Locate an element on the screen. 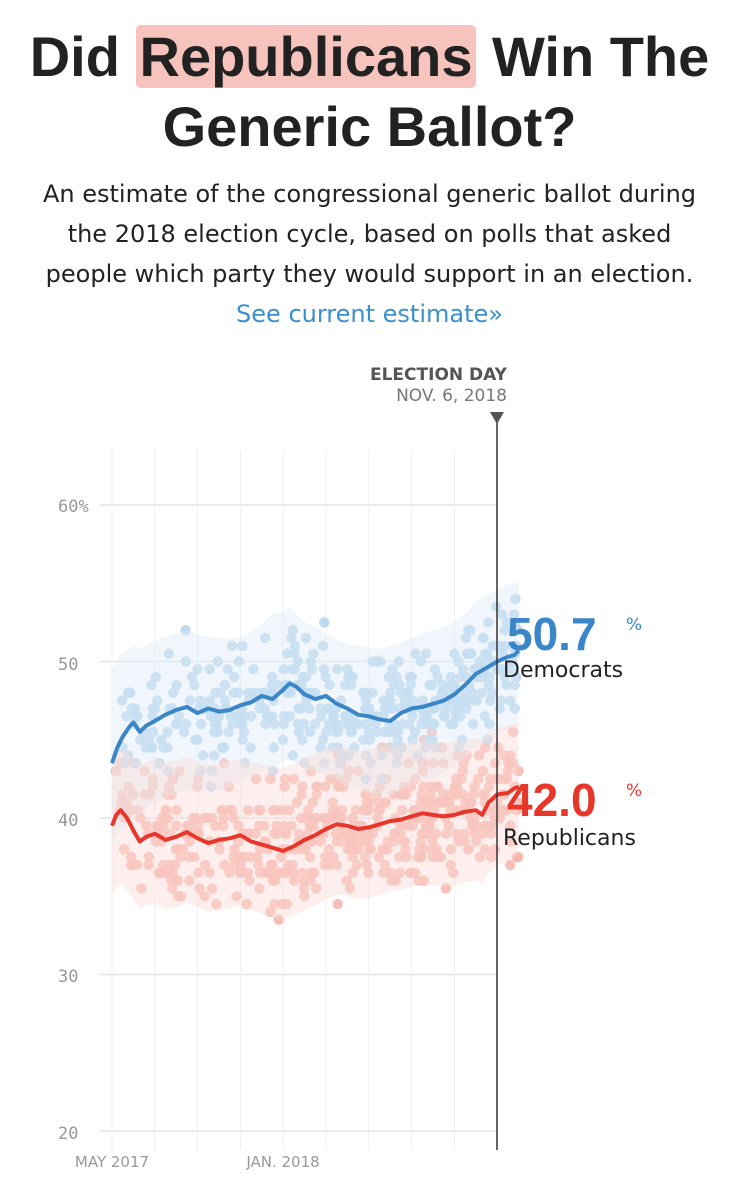 Image resolution: width=739 pixels, height=1200 pixels. page-title: Did Republicans Win The Generic Ballot? is located at coordinates (369, 92).